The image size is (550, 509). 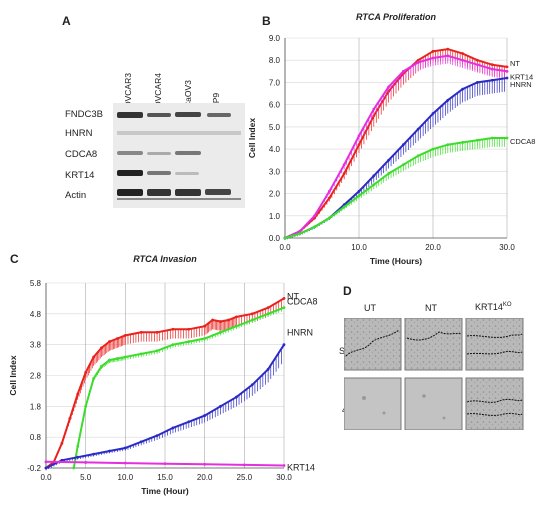 I want to click on scratch-col-ut: UT, so click(x=370, y=308).